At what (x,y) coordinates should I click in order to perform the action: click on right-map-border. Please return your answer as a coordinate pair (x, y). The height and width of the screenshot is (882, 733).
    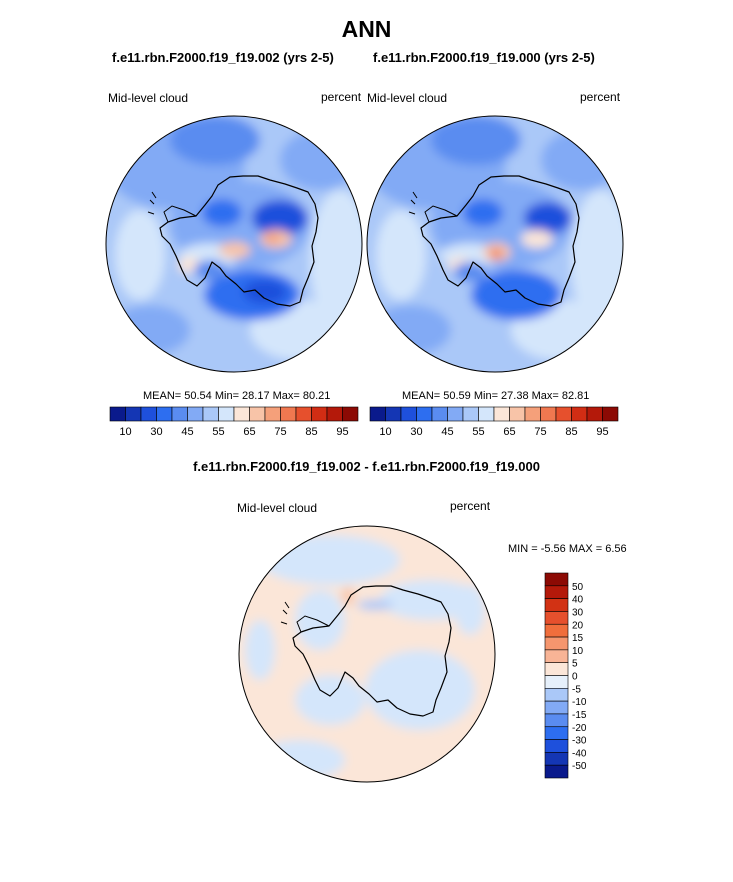
    Looking at the image, I should click on (495, 244).